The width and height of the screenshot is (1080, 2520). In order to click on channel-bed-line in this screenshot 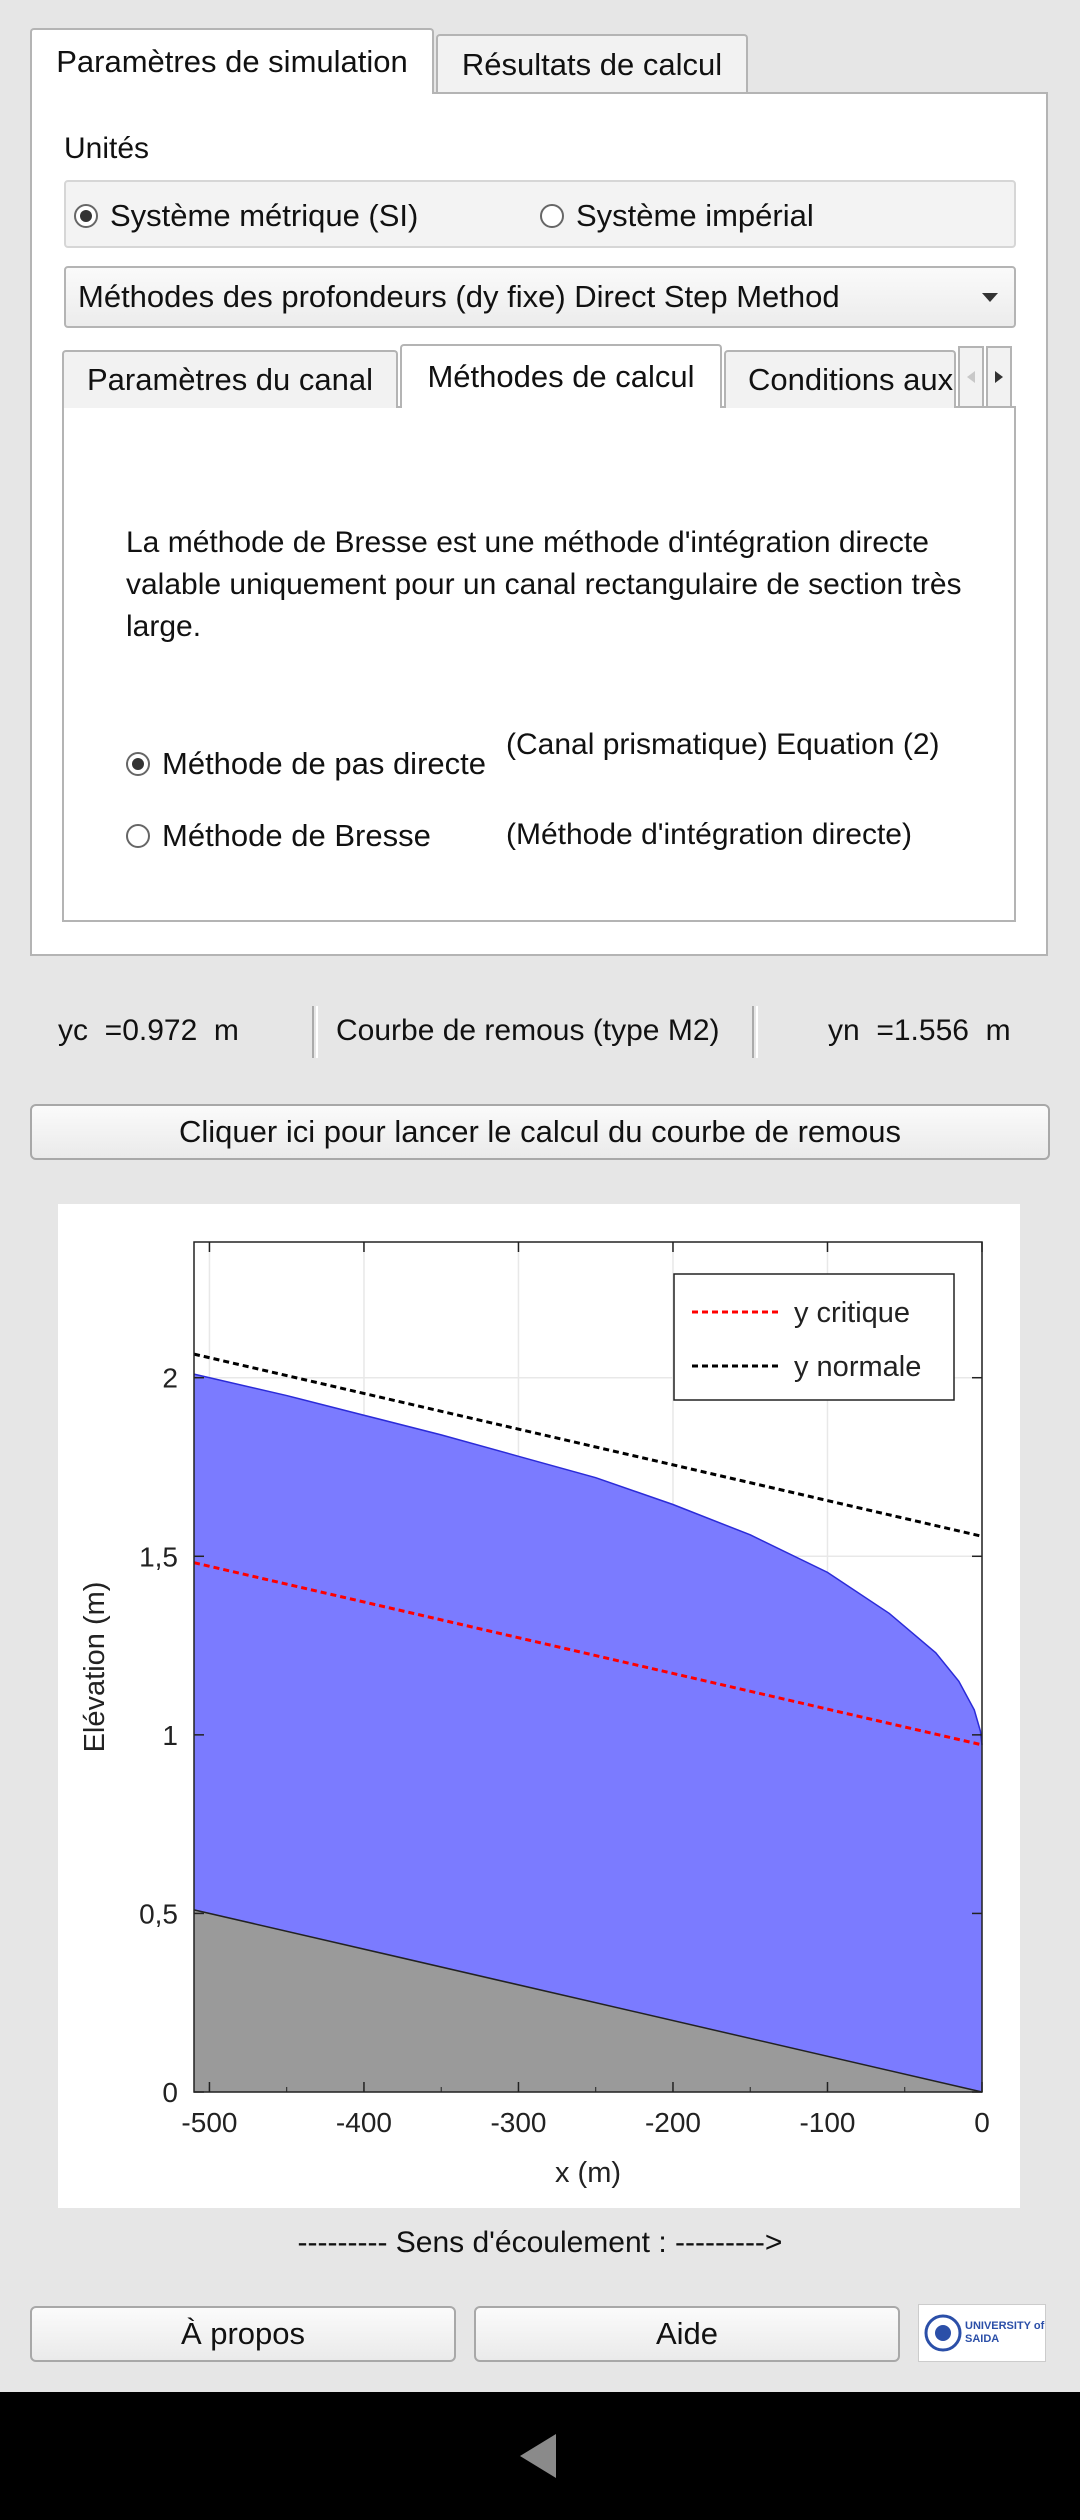, I will do `click(588, 2001)`.